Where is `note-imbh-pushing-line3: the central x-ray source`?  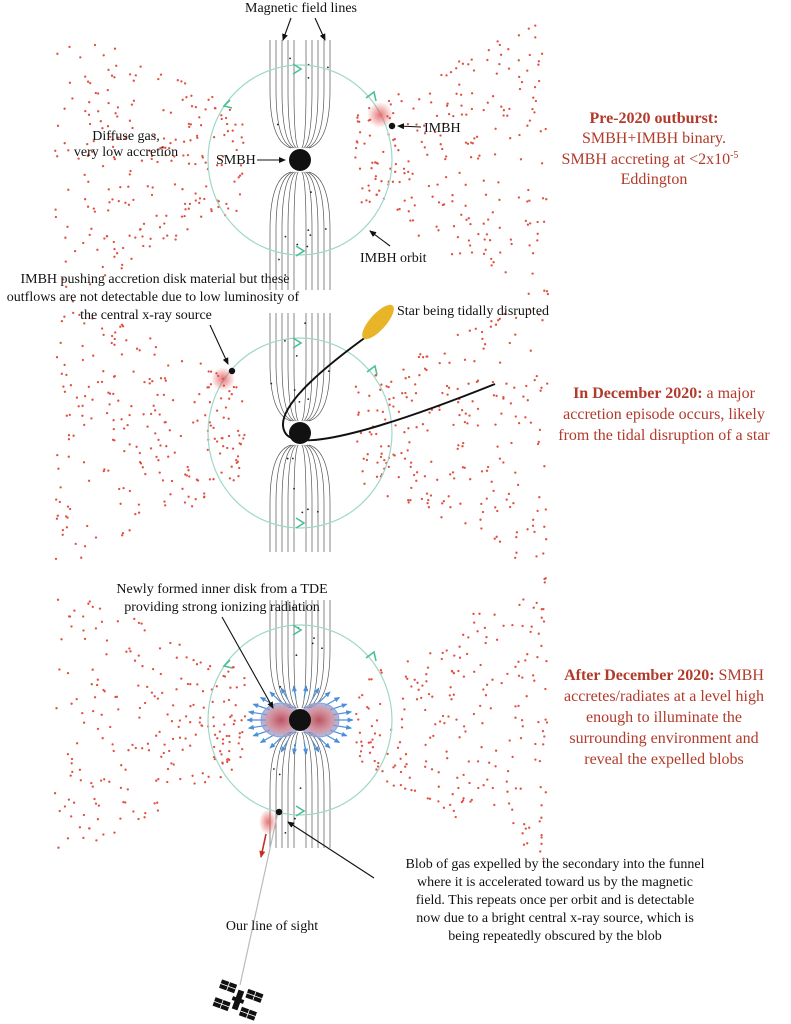 note-imbh-pushing-line3: the central x-ray source is located at coordinates (146, 315).